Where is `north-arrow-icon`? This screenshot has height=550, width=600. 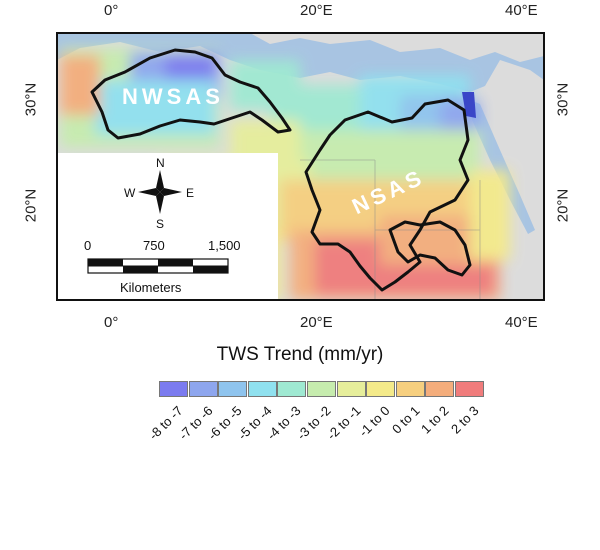 north-arrow-icon is located at coordinates (160, 192).